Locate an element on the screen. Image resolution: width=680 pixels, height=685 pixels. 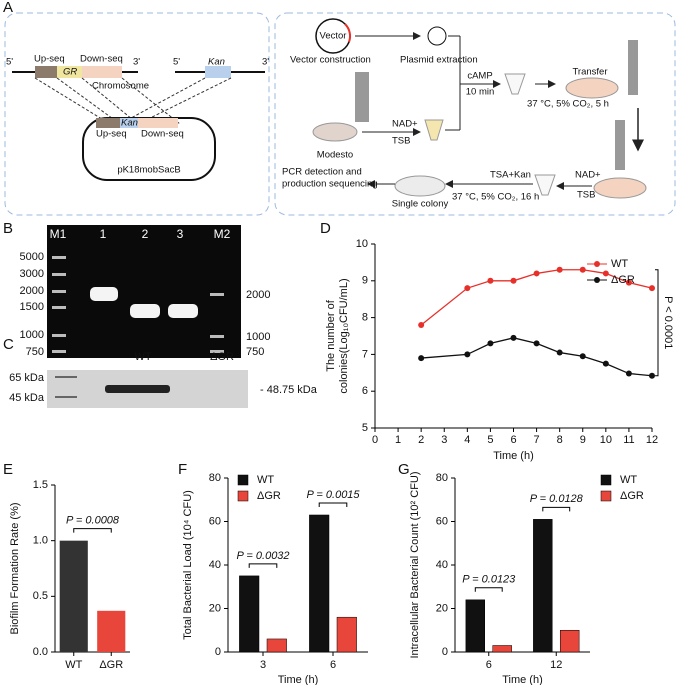
panel-label: G is located at coordinates (404, 469).